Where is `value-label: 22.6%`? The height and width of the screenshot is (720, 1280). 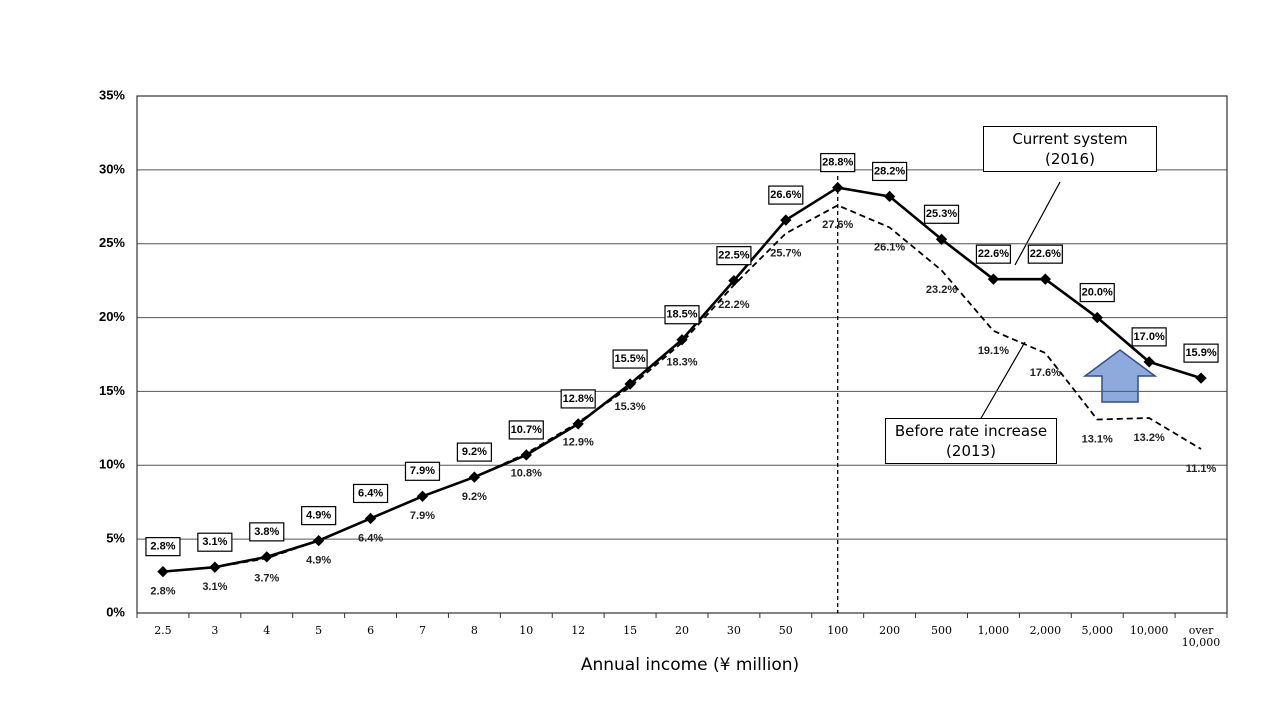 value-label: 22.6% is located at coordinates (993, 254).